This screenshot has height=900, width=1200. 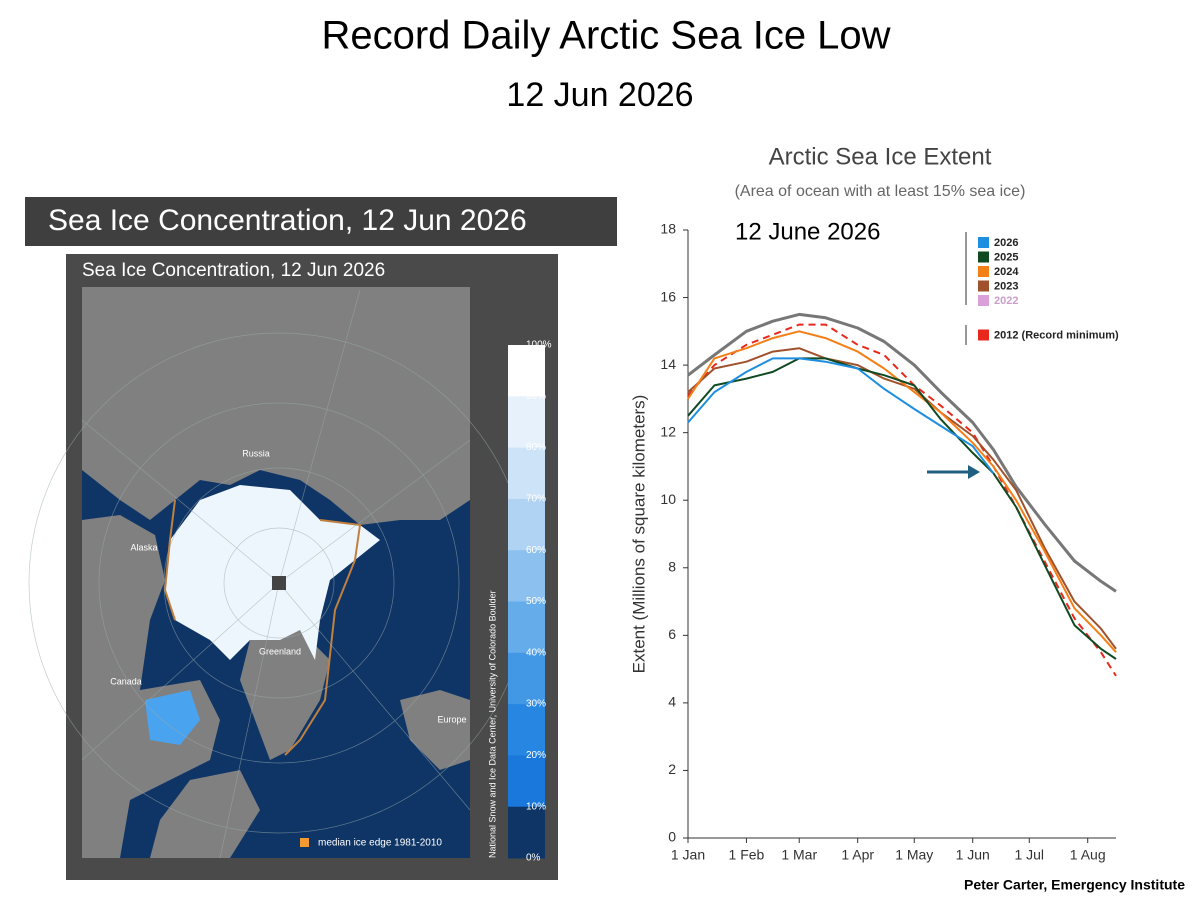 What do you see at coordinates (1006, 257) in the screenshot?
I see `legend-label: 2025` at bounding box center [1006, 257].